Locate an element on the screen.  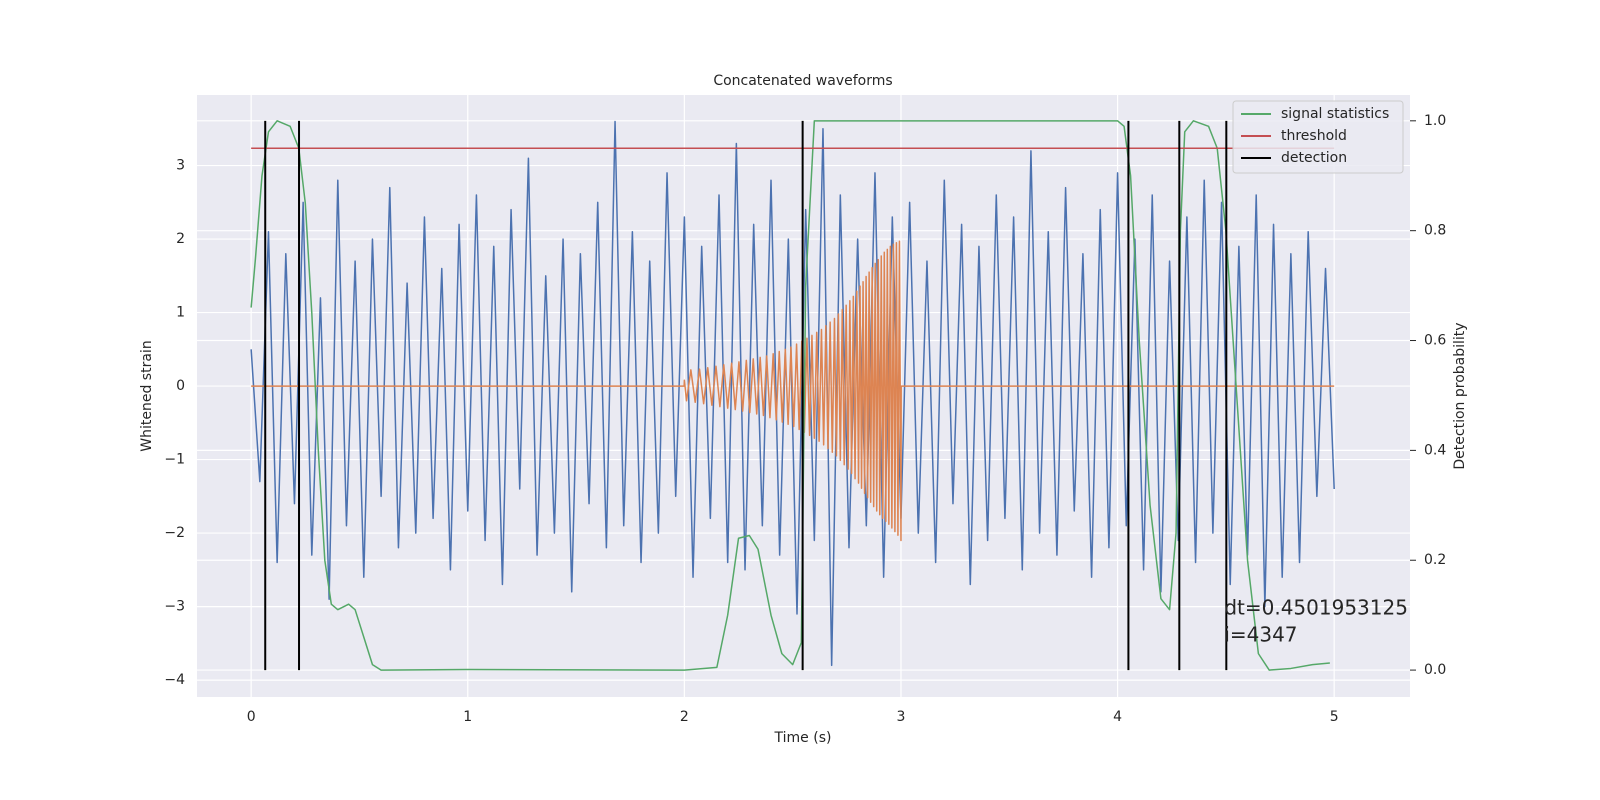
y-tick-label: −4 is located at coordinates (174, 680).